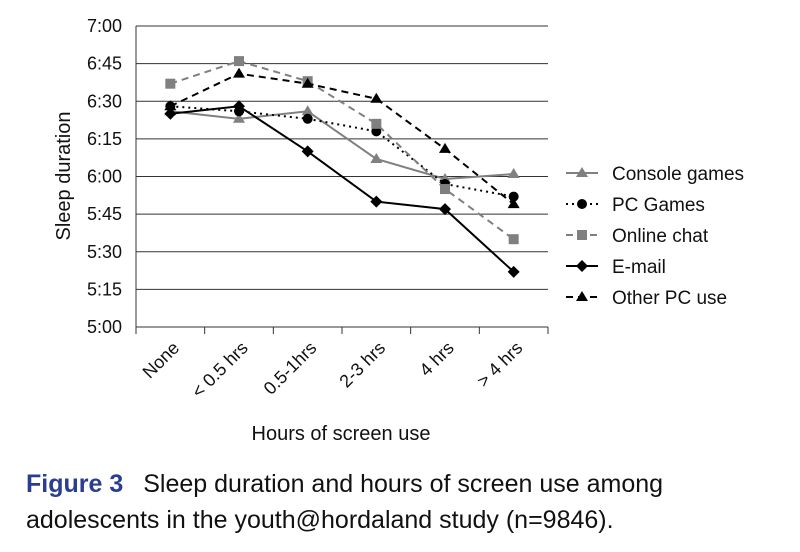  Describe the element at coordinates (75, 484) in the screenshot. I see `figure-label: Figure 3` at that location.